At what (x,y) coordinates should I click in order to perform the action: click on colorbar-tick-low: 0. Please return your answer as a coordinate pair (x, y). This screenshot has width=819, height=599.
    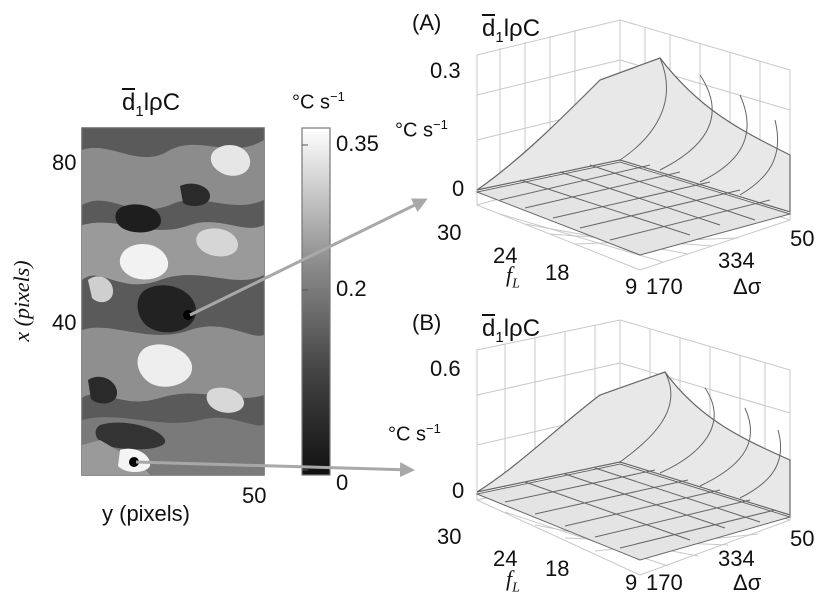
    Looking at the image, I should click on (342, 482).